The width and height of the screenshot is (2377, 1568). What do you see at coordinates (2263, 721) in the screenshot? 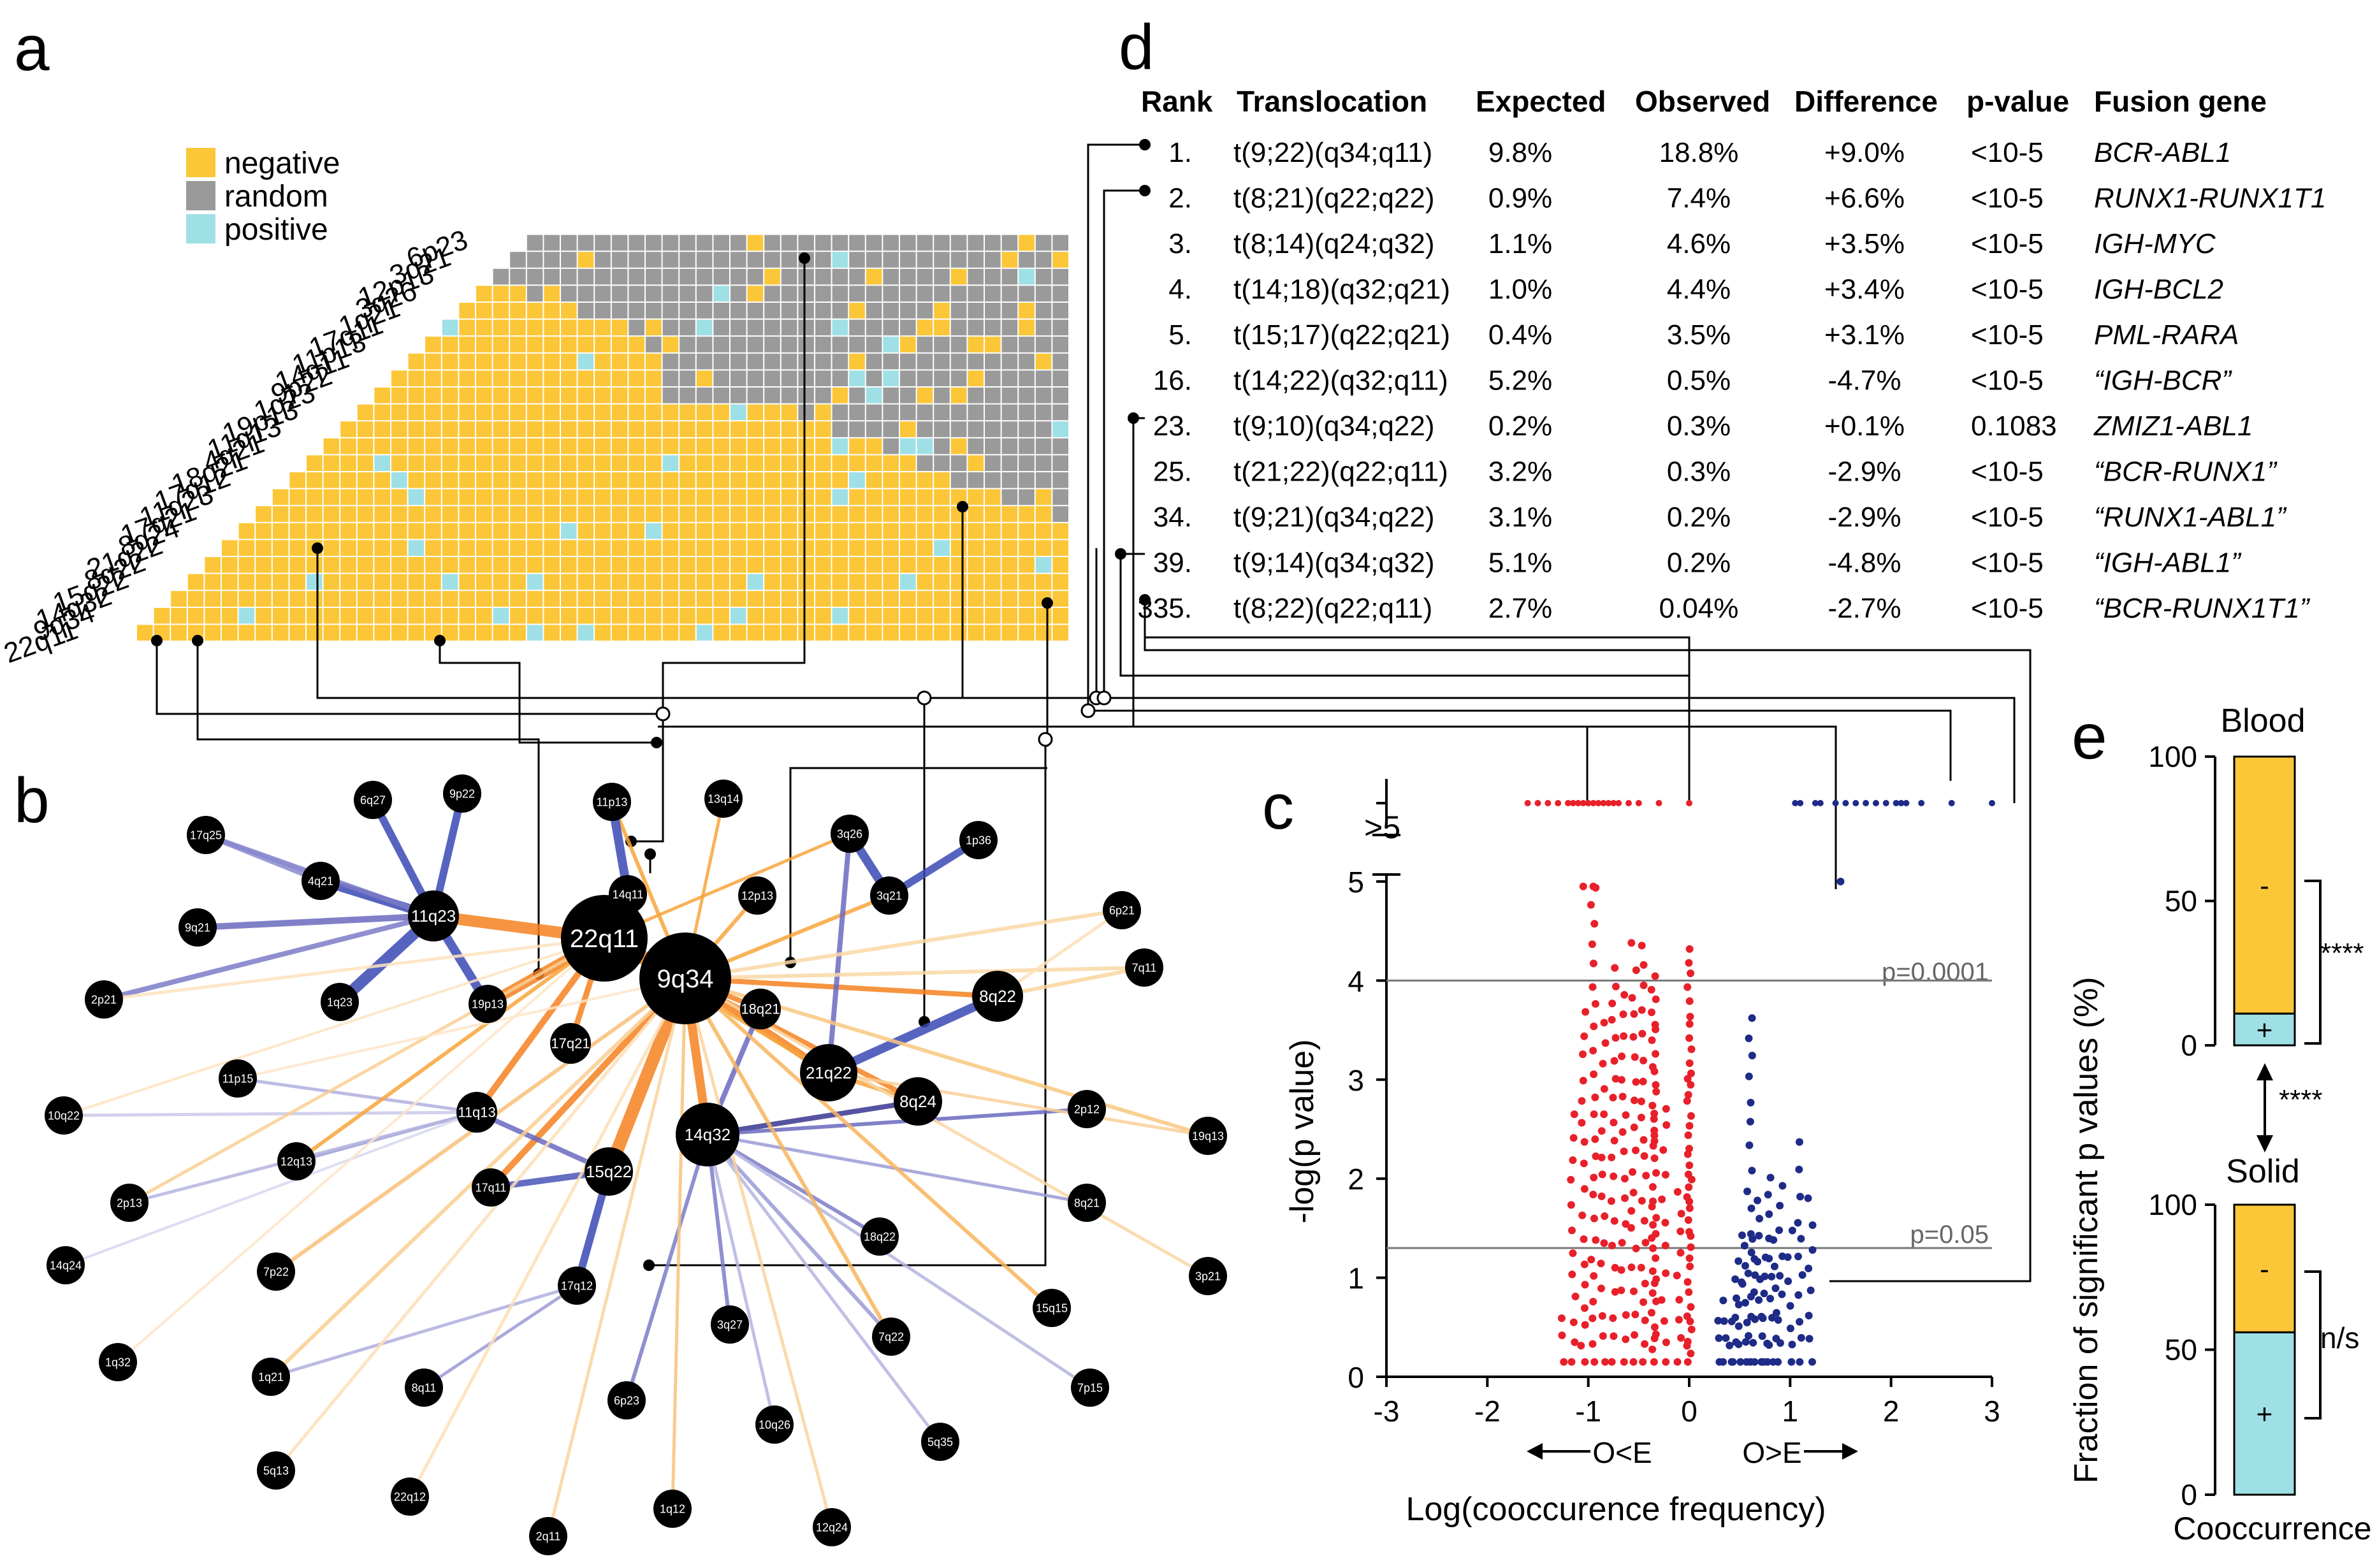
I see `bar-label-blood: Blood` at bounding box center [2263, 721].